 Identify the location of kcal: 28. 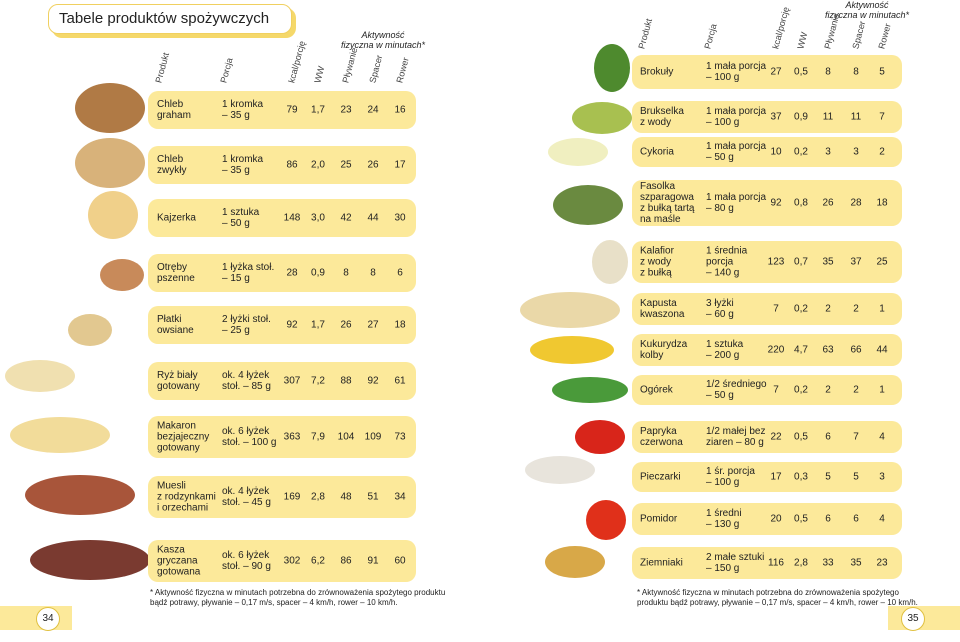
(292, 273).